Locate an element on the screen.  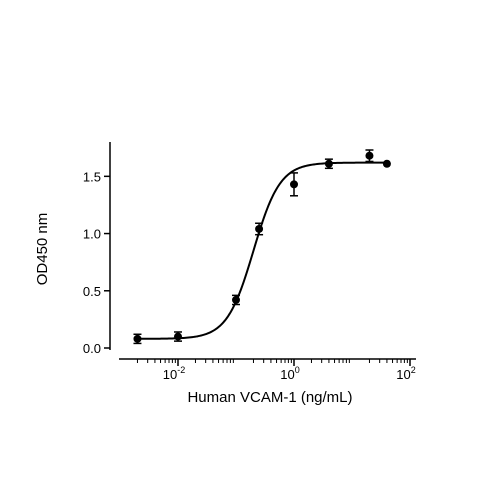
x-tick-label: 10⁻² is located at coordinates (174, 373).